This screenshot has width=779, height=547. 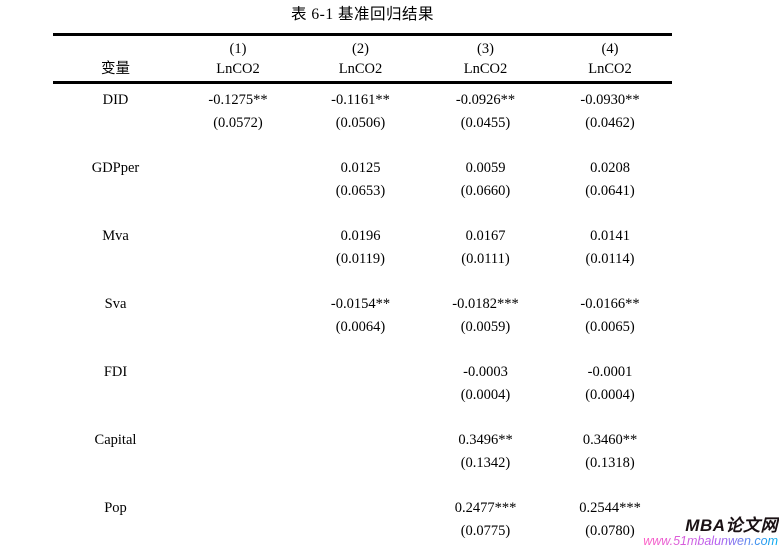 What do you see at coordinates (710, 540) in the screenshot?
I see `watermark-site-url: www.51mbalunwen.com` at bounding box center [710, 540].